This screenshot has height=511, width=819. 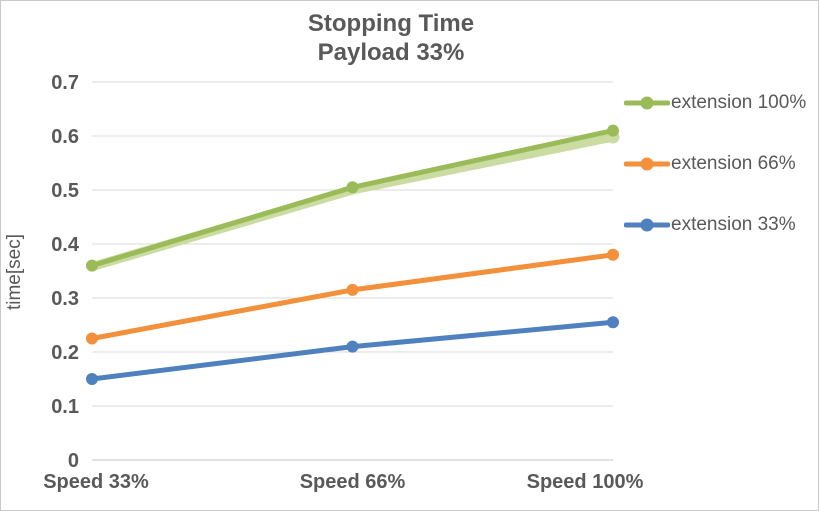 I want to click on legend: extension 100% extension 66% extension 33%, so click(x=715, y=179).